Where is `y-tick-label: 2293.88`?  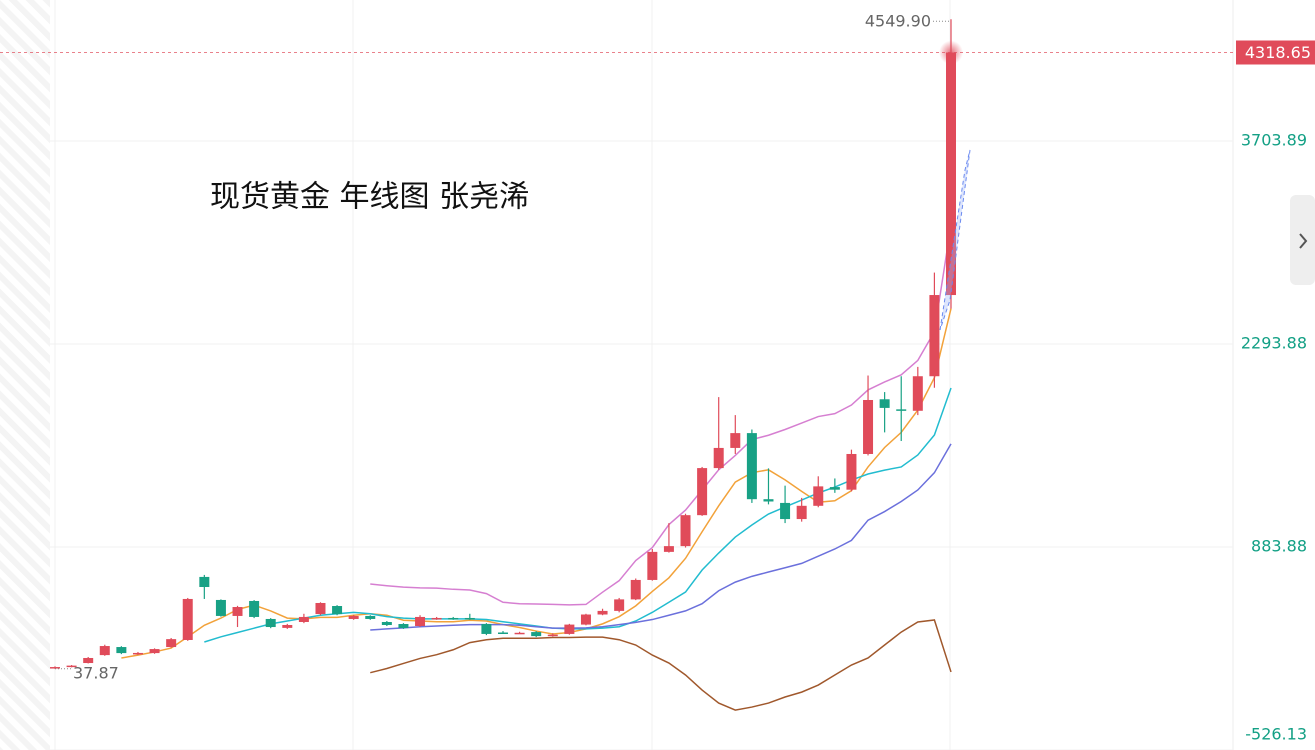 y-tick-label: 2293.88 is located at coordinates (1274, 343).